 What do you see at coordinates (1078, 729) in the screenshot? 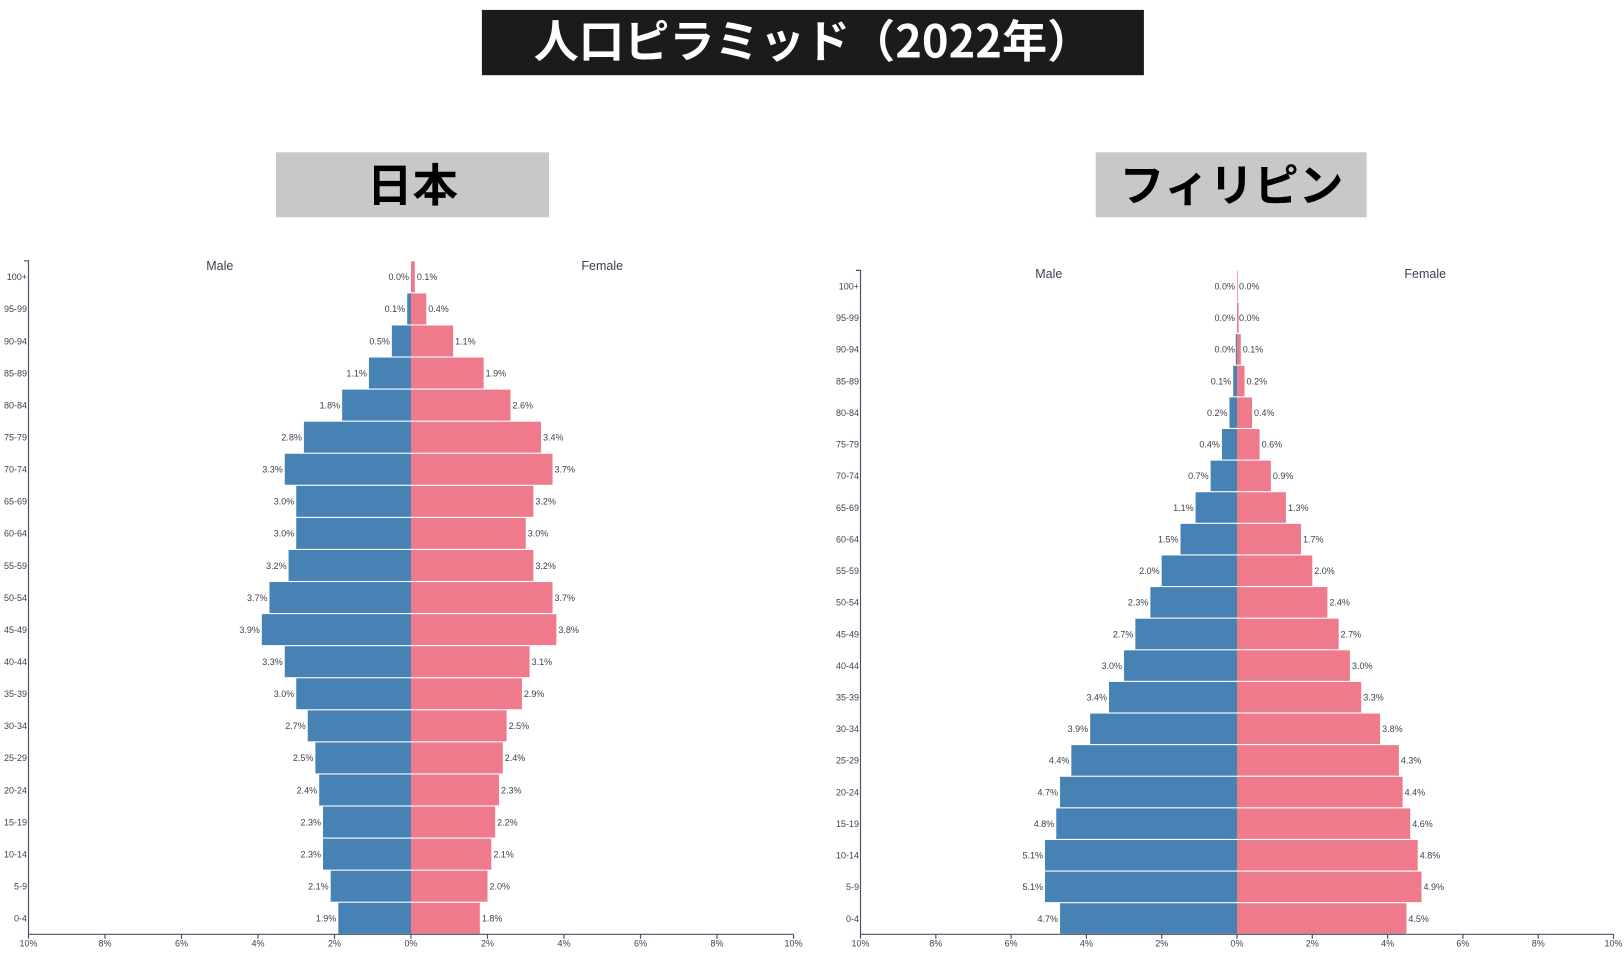
I see `svg-text: 3.9%` at bounding box center [1078, 729].